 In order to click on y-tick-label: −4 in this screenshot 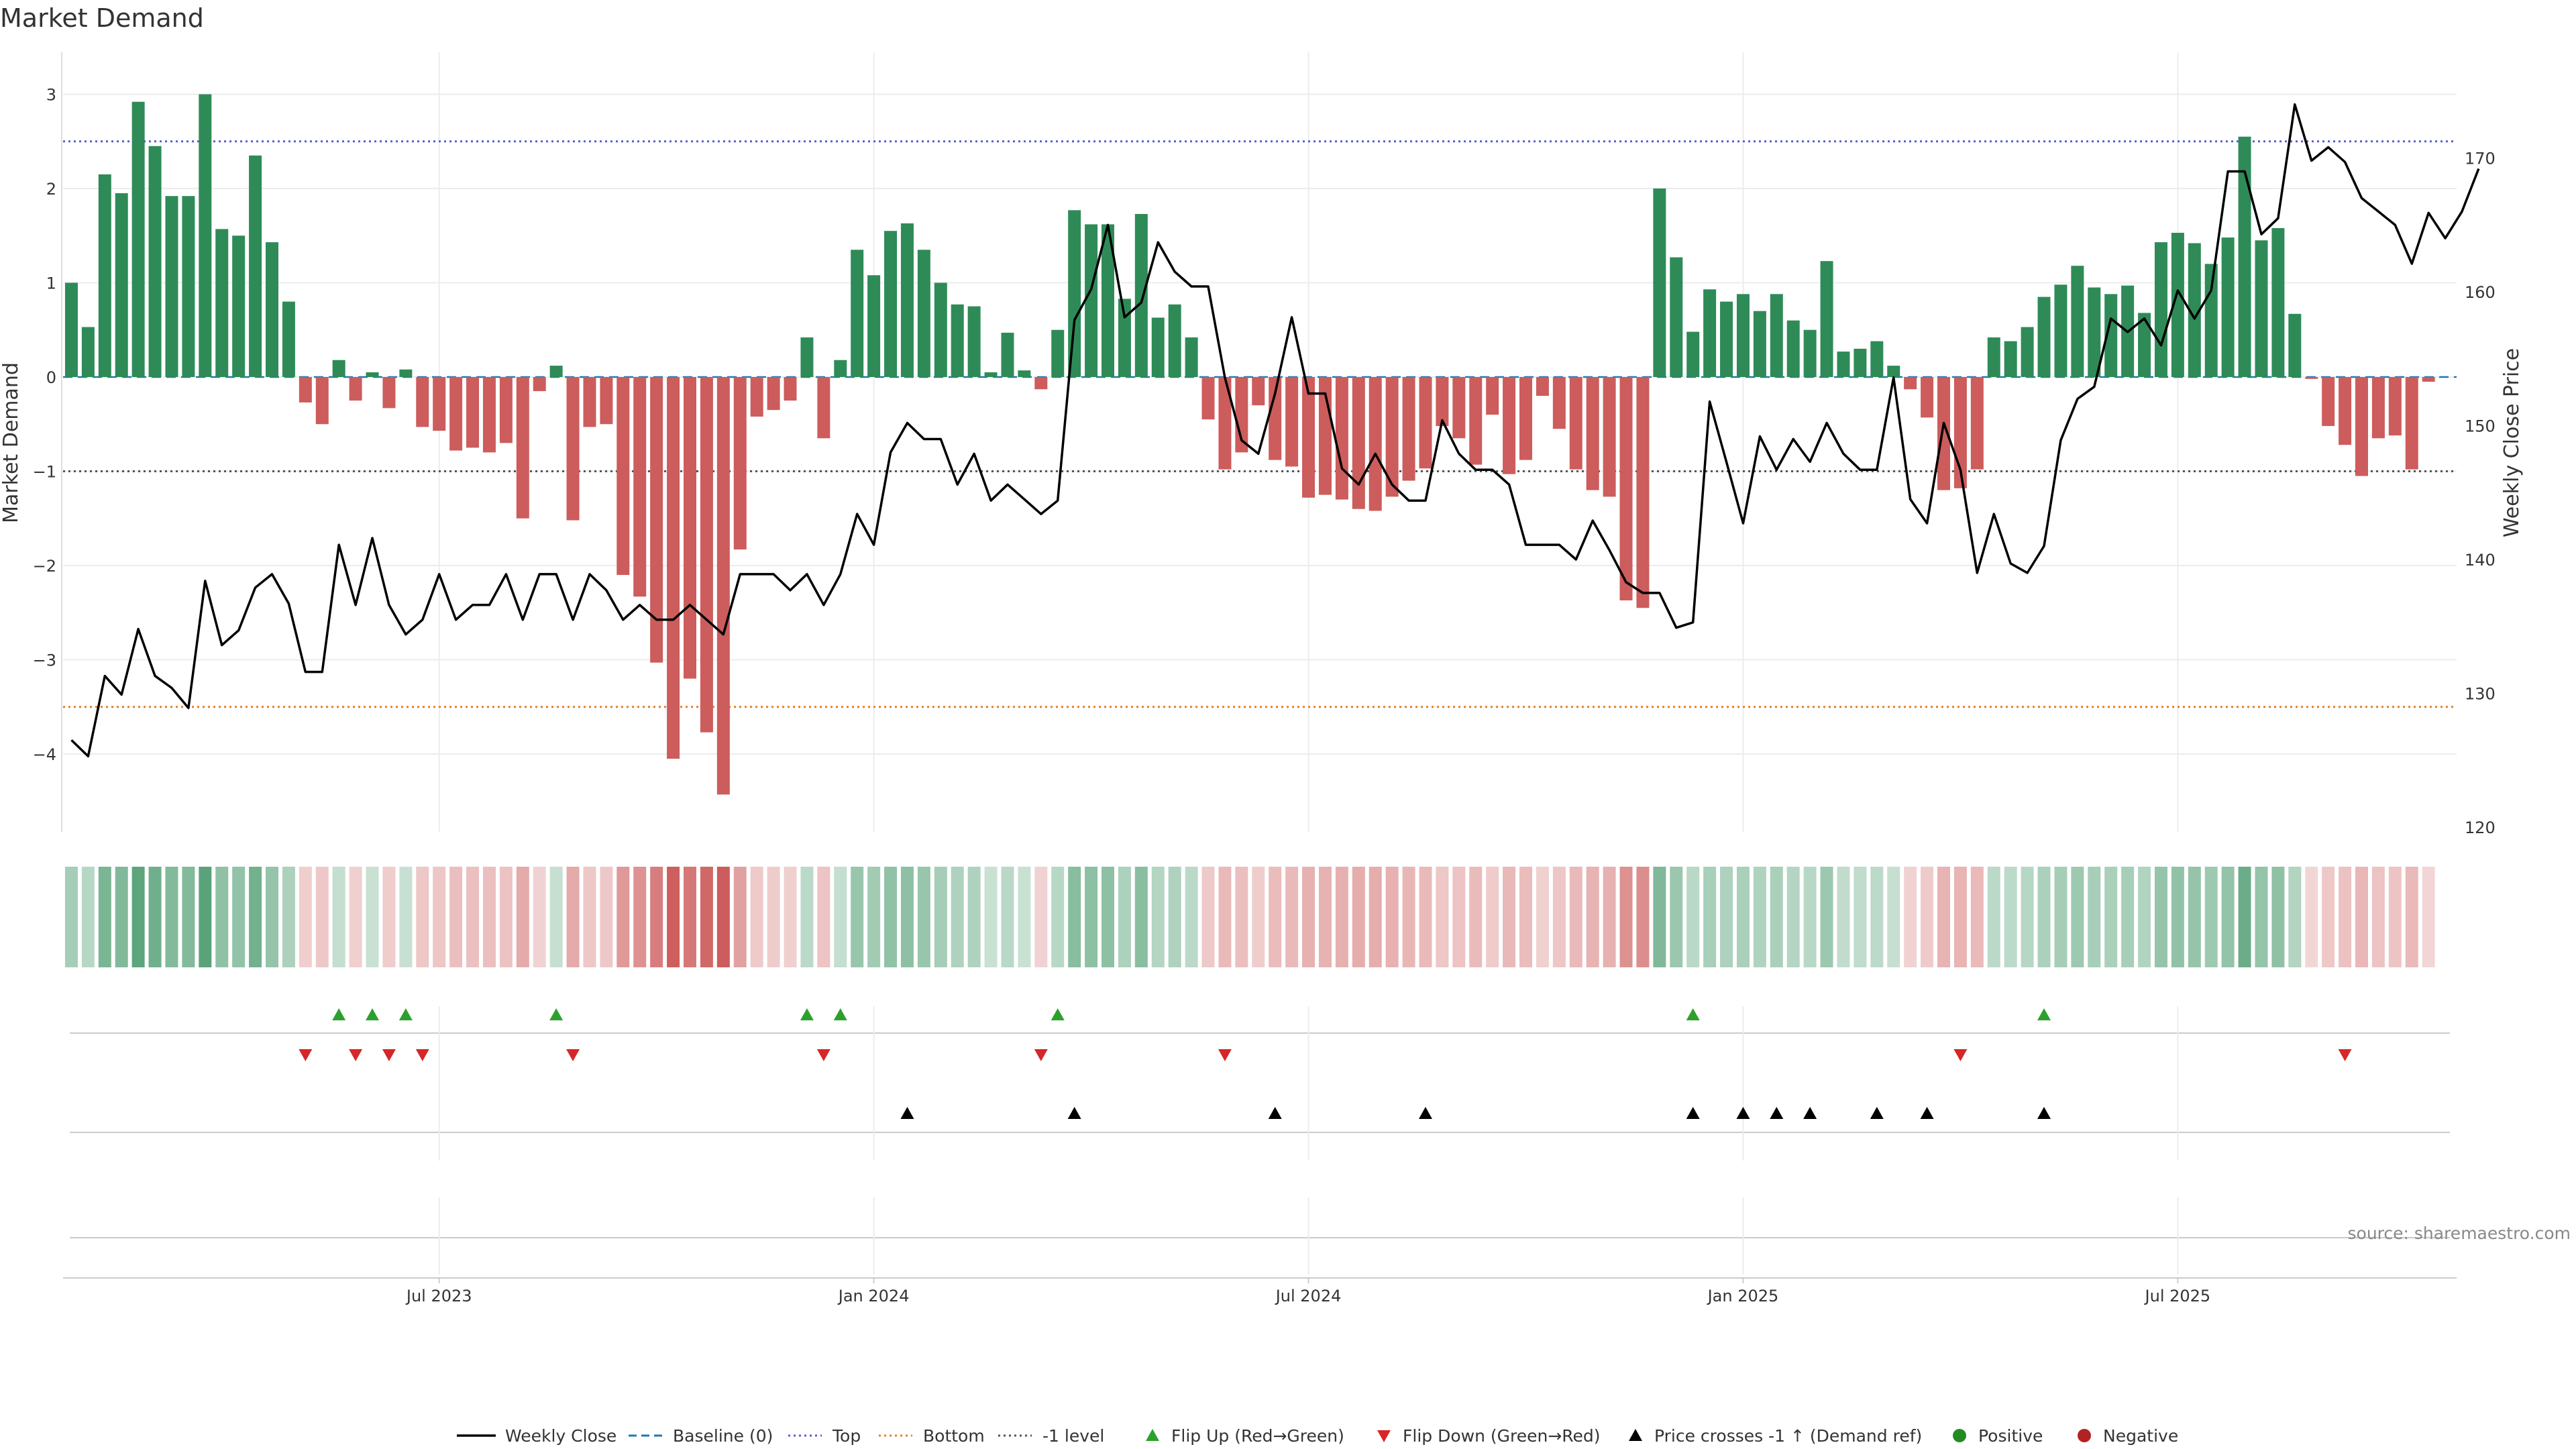, I will do `click(44, 754)`.